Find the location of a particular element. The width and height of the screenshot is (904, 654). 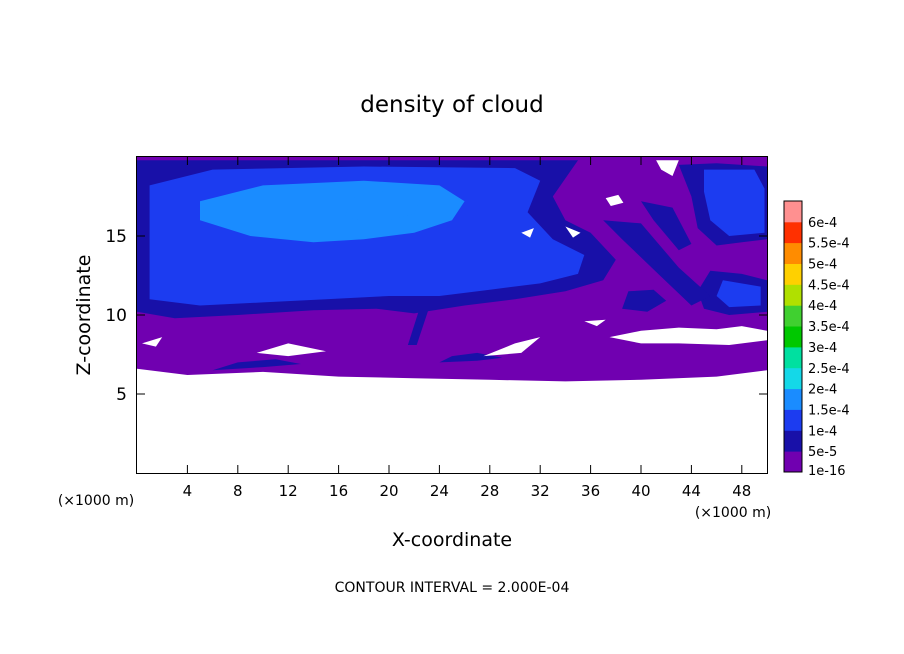

colorbar-frame is located at coordinates (793, 336).